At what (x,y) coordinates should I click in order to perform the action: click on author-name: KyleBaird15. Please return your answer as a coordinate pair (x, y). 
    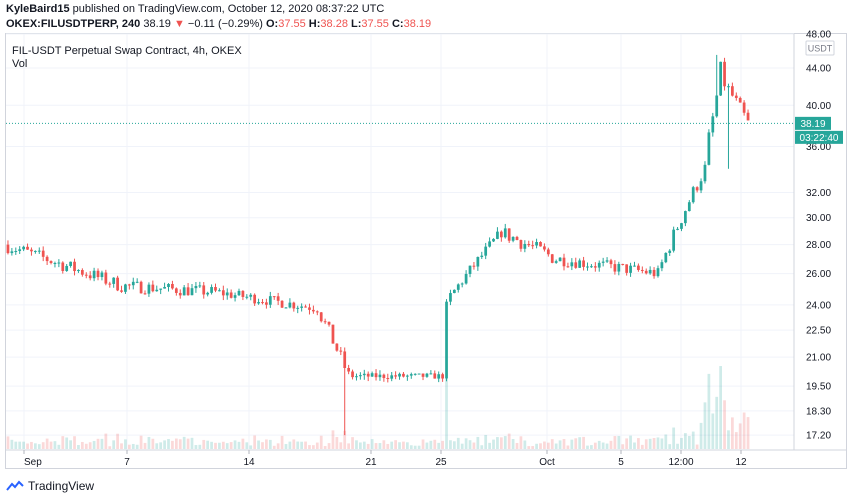
    Looking at the image, I should click on (38, 9).